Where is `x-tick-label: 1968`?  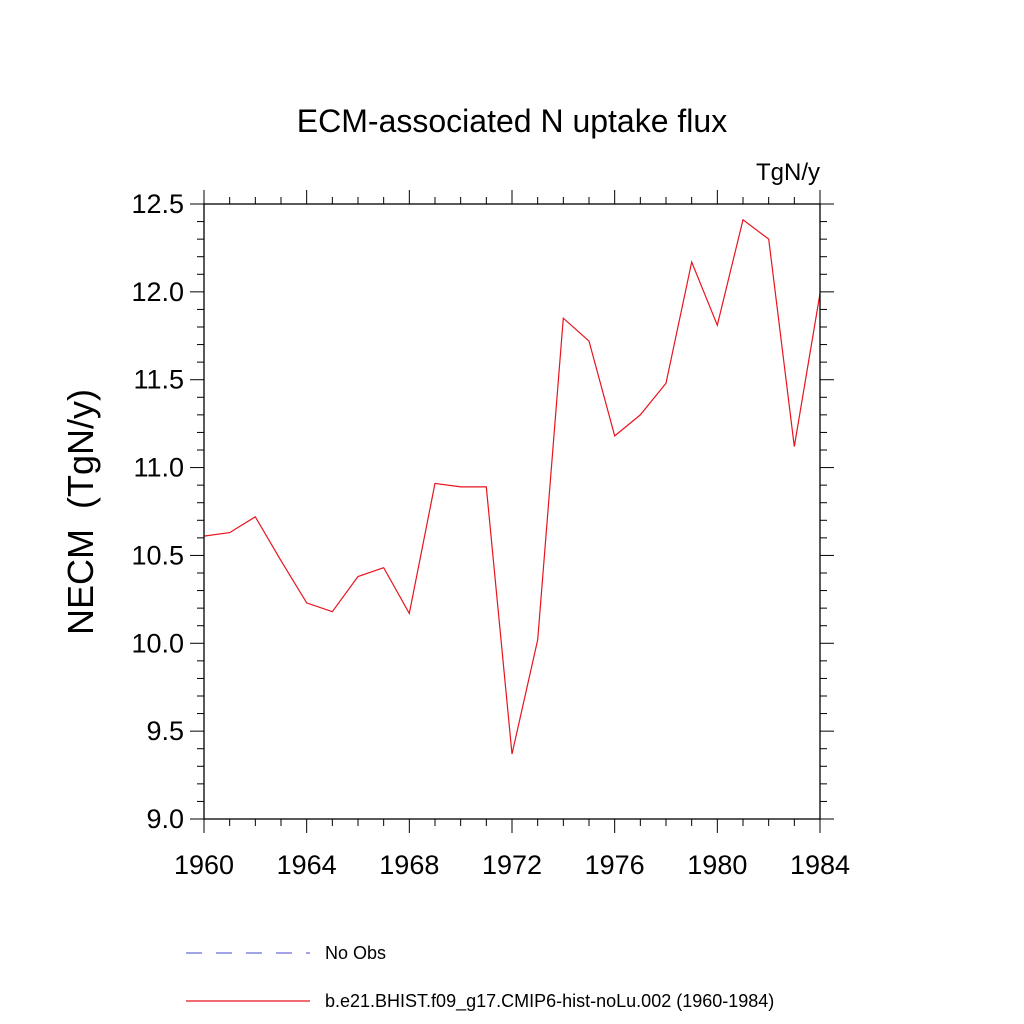 x-tick-label: 1968 is located at coordinates (409, 865).